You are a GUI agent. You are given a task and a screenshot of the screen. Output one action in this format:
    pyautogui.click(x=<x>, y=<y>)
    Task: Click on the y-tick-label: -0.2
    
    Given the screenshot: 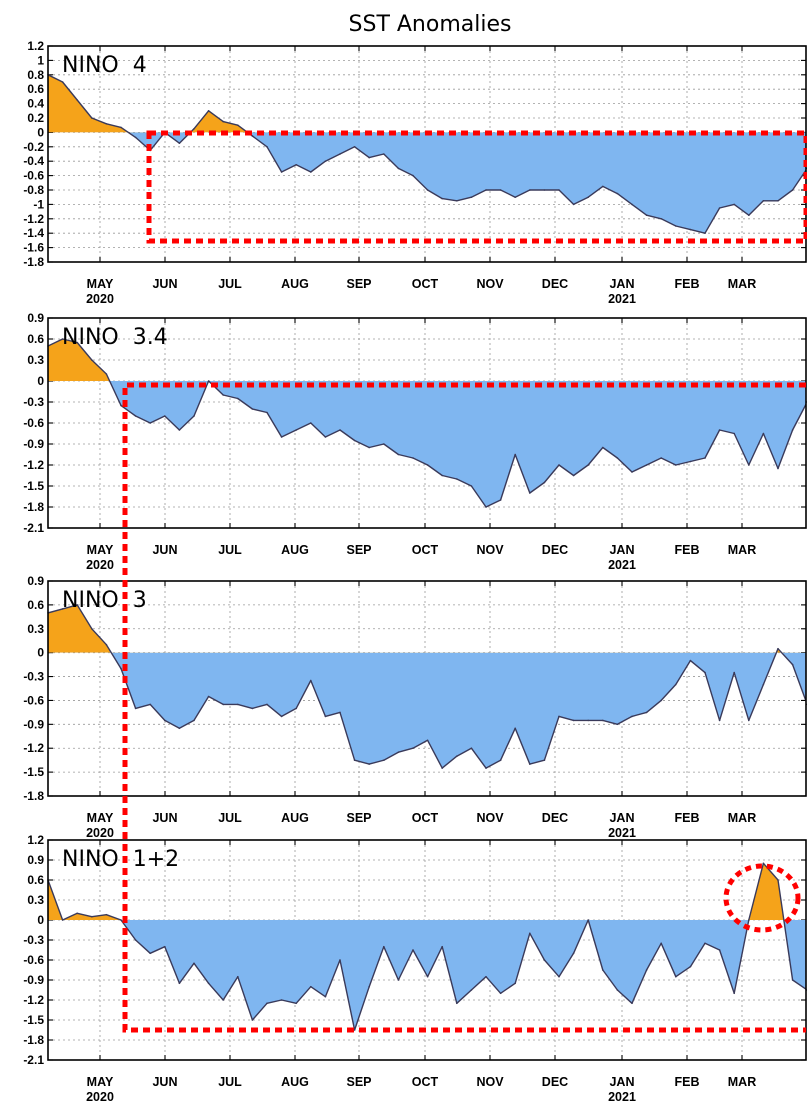 What is the action you would take?
    pyautogui.click(x=33, y=147)
    